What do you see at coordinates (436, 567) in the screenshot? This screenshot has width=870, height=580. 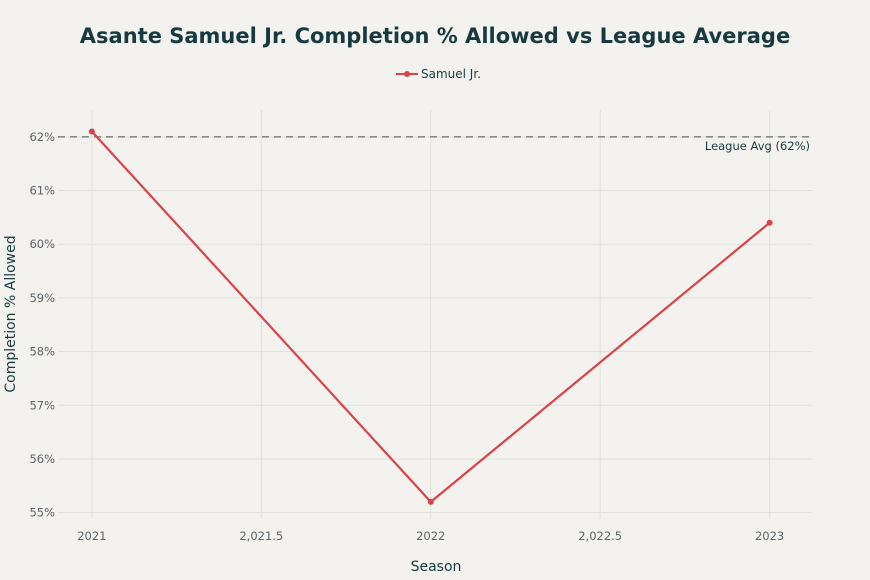 I see `x-axis-title: Season` at bounding box center [436, 567].